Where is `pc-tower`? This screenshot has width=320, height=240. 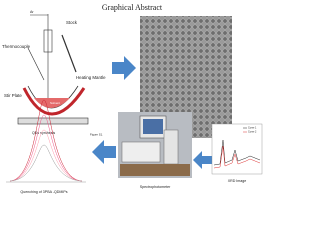
pc-tower is located at coordinates (171, 147).